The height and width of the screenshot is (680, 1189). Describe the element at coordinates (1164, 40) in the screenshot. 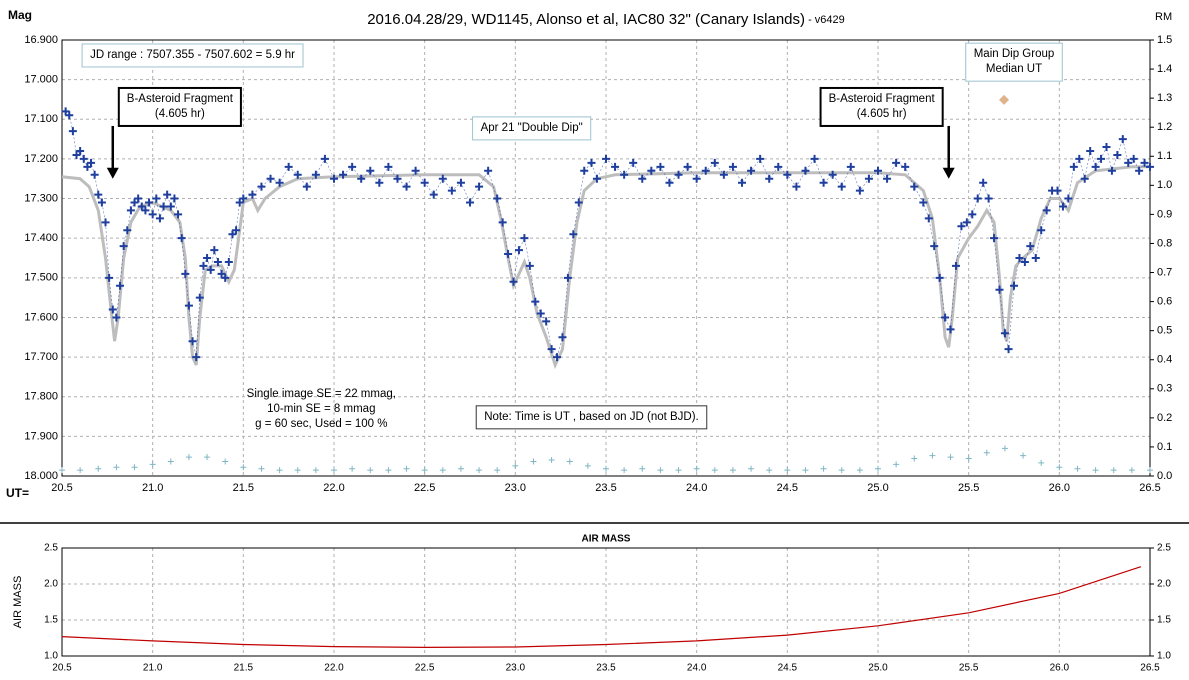

I see `y2-tick-label: 1.5` at that location.